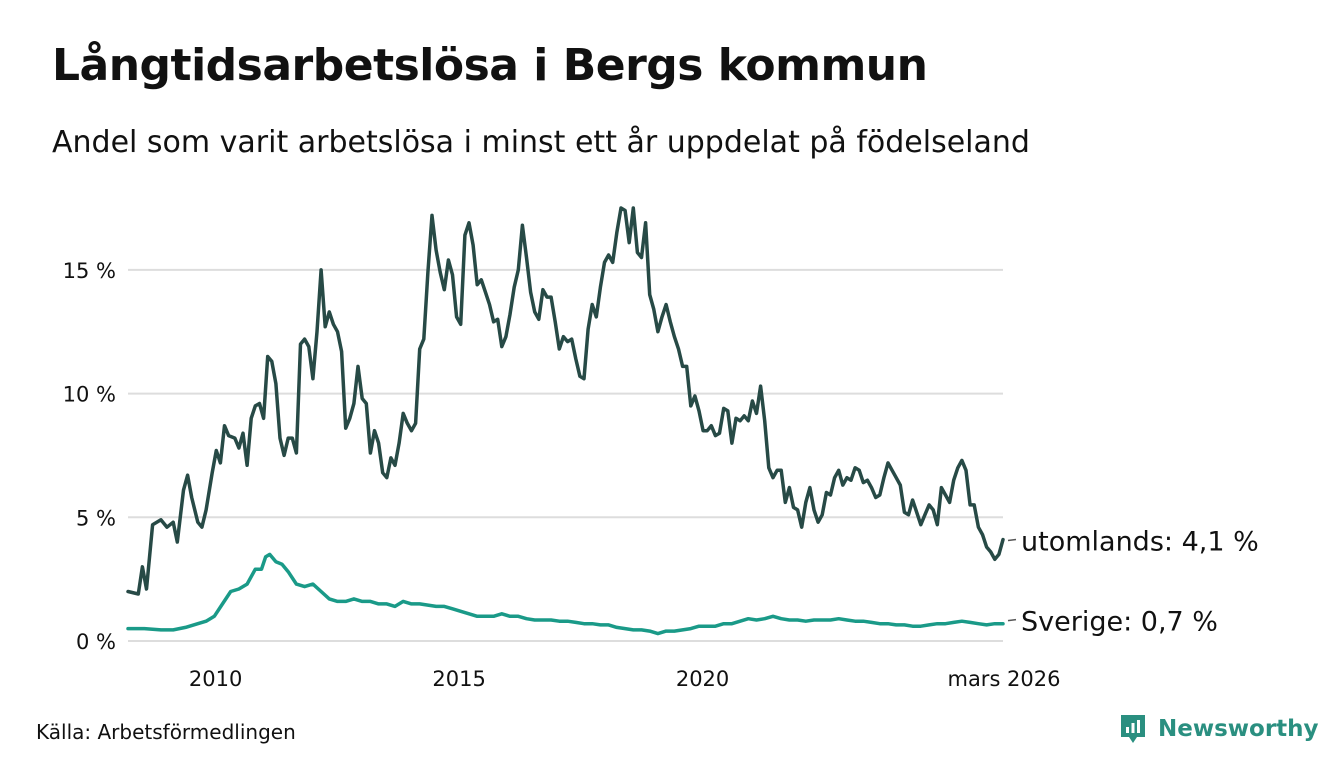 The image size is (1340, 780). I want to click on series-end-label: utomlands: 4,1 %, so click(1140, 542).